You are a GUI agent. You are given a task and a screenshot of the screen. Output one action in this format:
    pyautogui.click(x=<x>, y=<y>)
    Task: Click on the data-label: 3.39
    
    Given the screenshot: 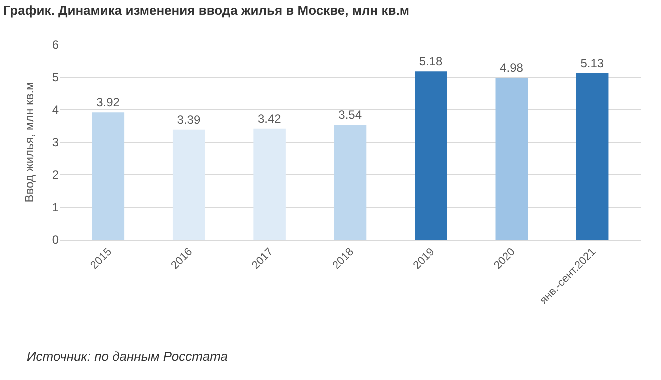 What is the action you would take?
    pyautogui.click(x=189, y=119)
    